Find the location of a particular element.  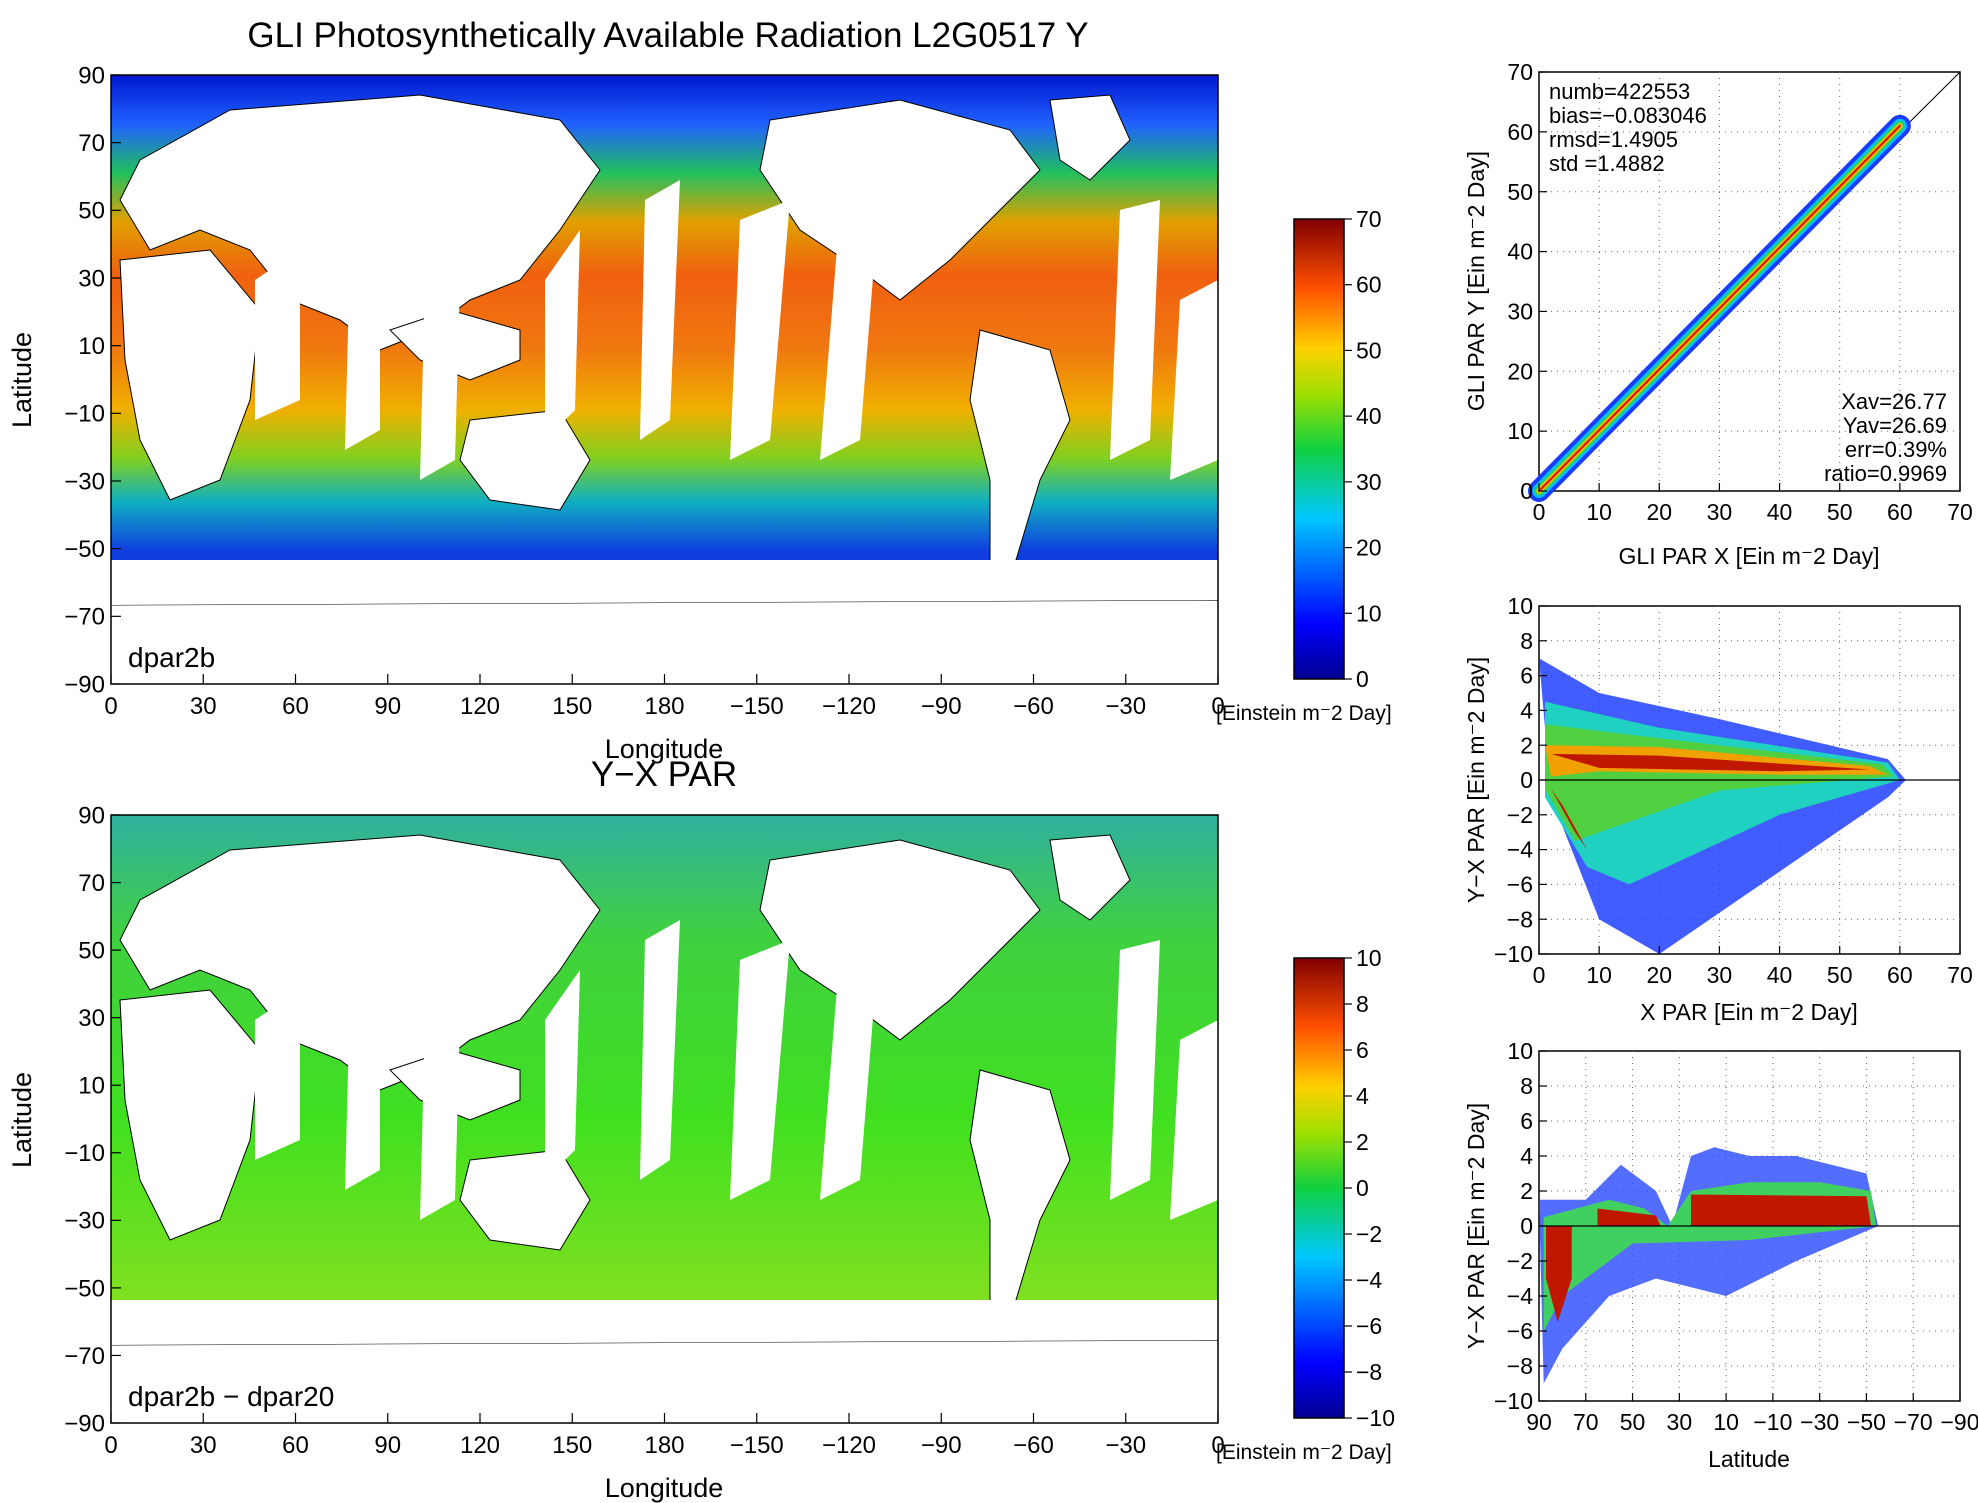

x-tick-label: 30 is located at coordinates (203, 706).